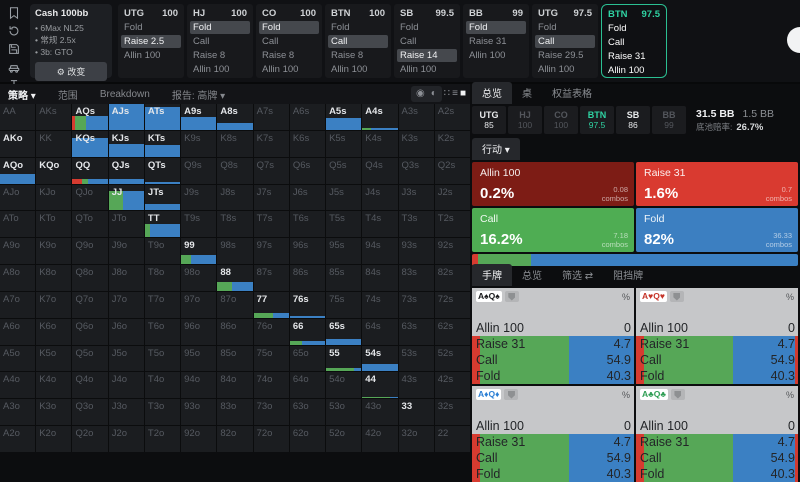 The image size is (800, 482). Describe the element at coordinates (307, 224) in the screenshot. I see `matrix-cell-T6s: T6s` at that location.